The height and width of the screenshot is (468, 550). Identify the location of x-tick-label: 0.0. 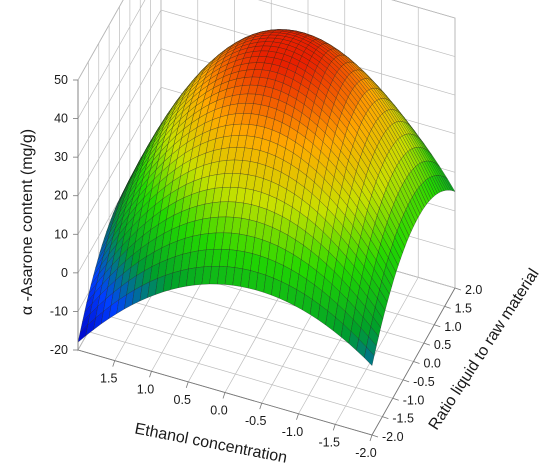
(218, 411).